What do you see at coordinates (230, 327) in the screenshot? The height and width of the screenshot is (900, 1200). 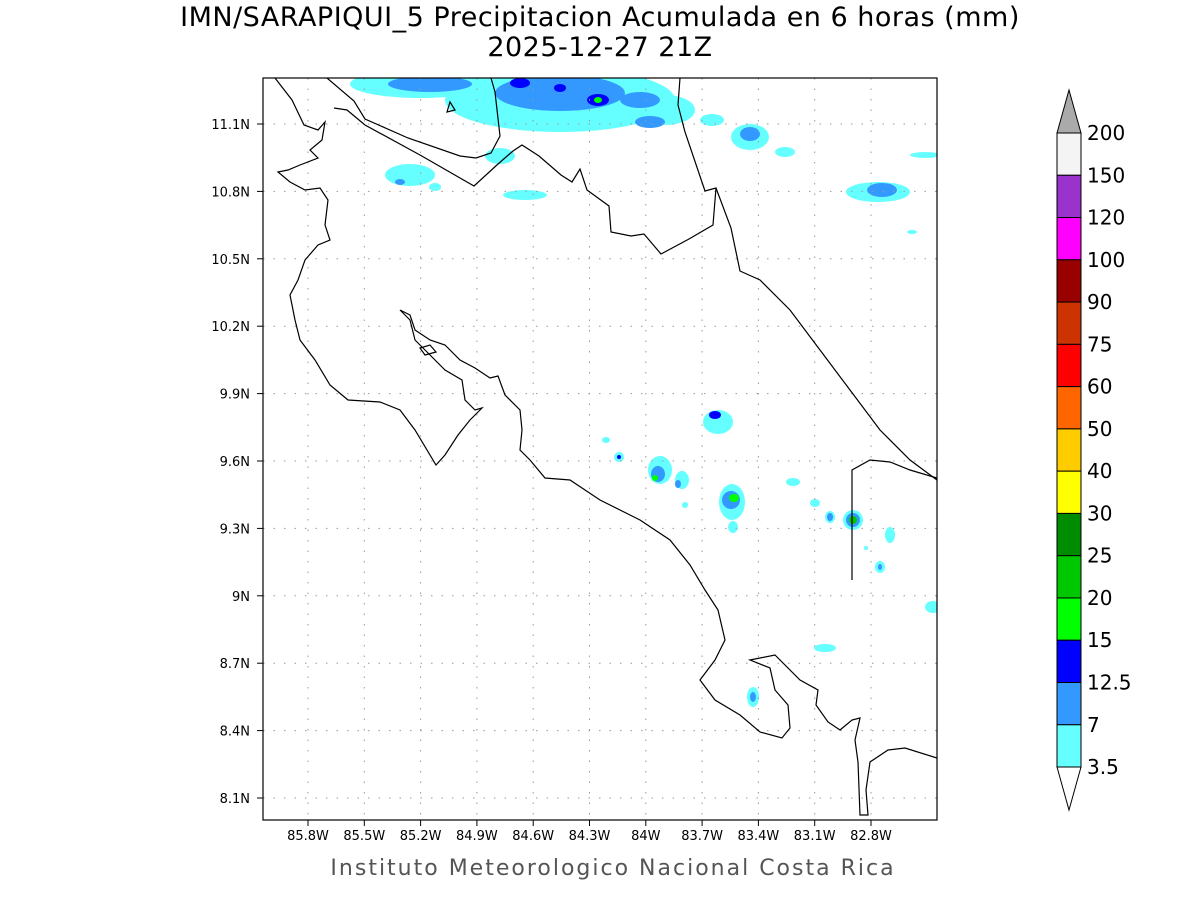 I see `lat-tick-label: 10.2N` at bounding box center [230, 327].